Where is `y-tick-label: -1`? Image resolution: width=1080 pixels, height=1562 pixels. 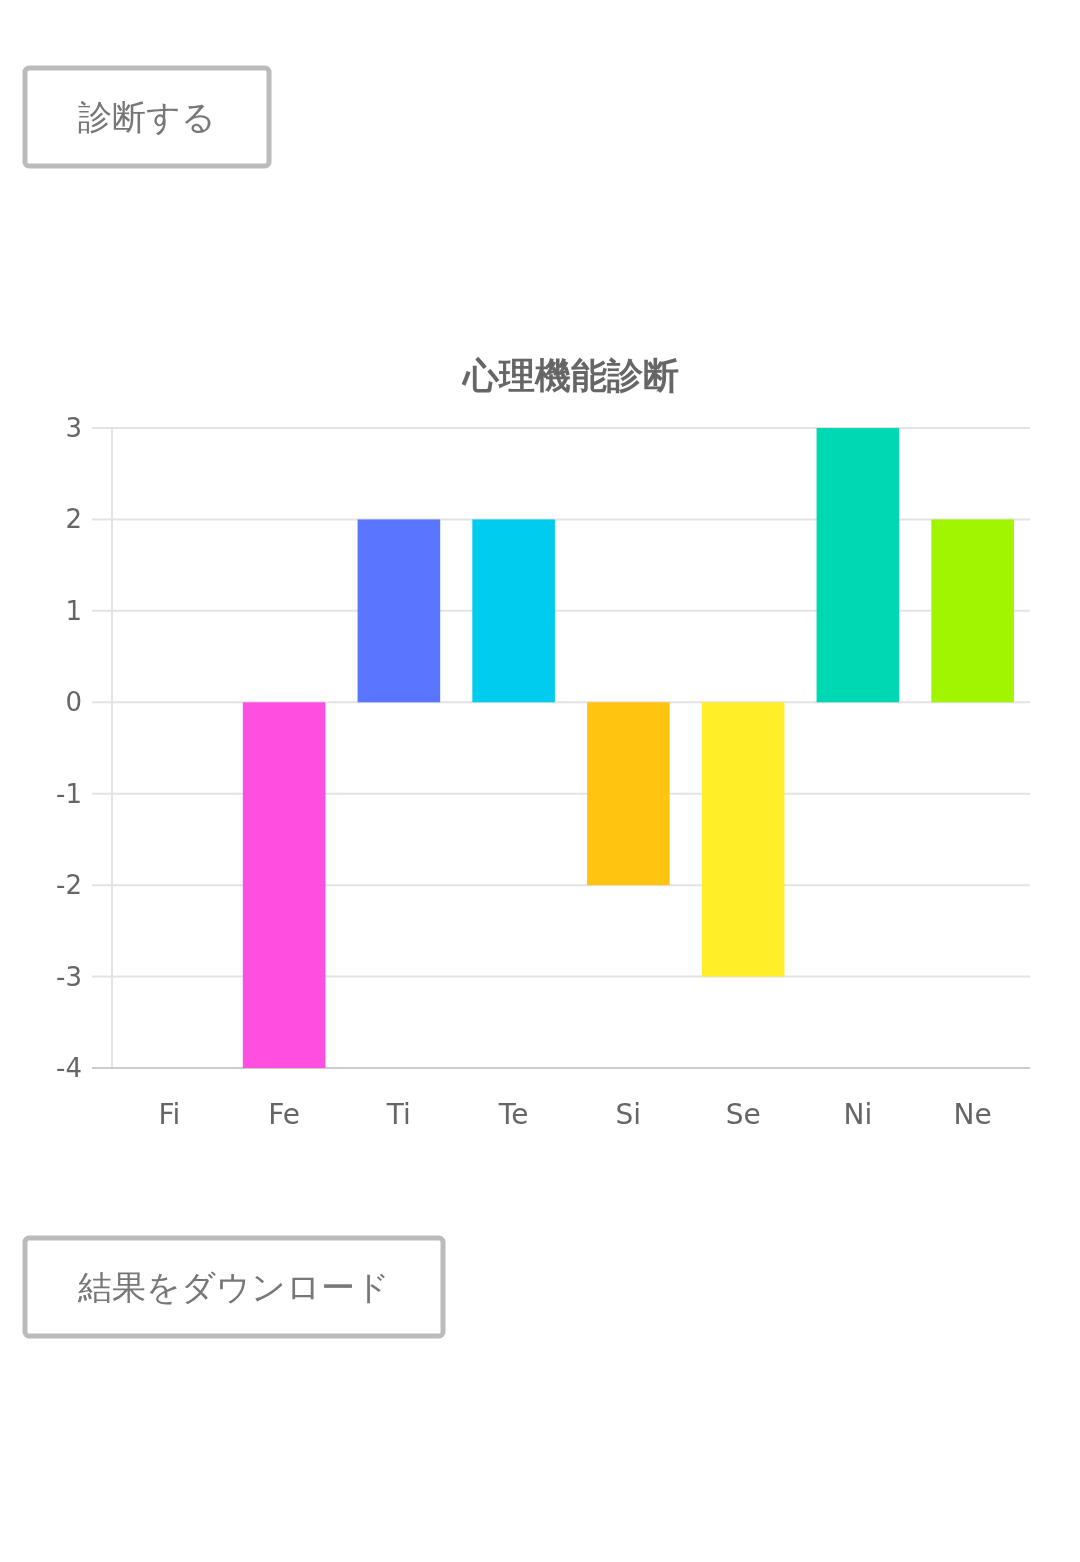
y-tick-label: -1 is located at coordinates (69, 793).